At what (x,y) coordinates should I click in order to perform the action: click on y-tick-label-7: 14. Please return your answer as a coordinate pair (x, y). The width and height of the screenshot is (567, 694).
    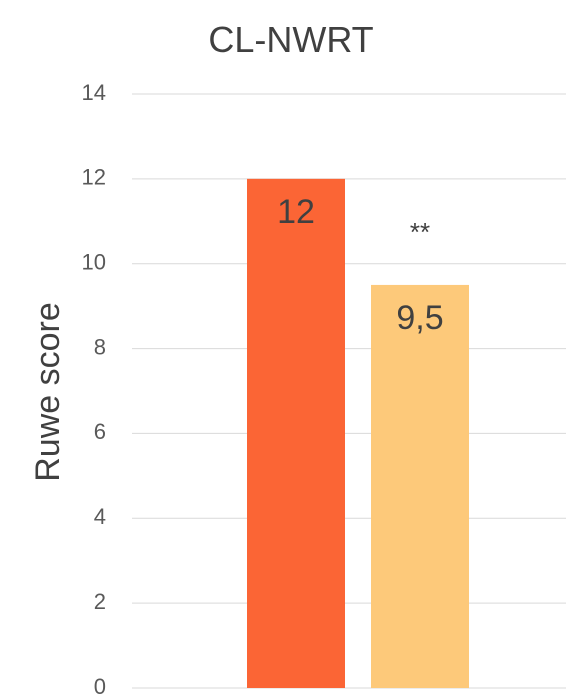
    Looking at the image, I should click on (94, 92).